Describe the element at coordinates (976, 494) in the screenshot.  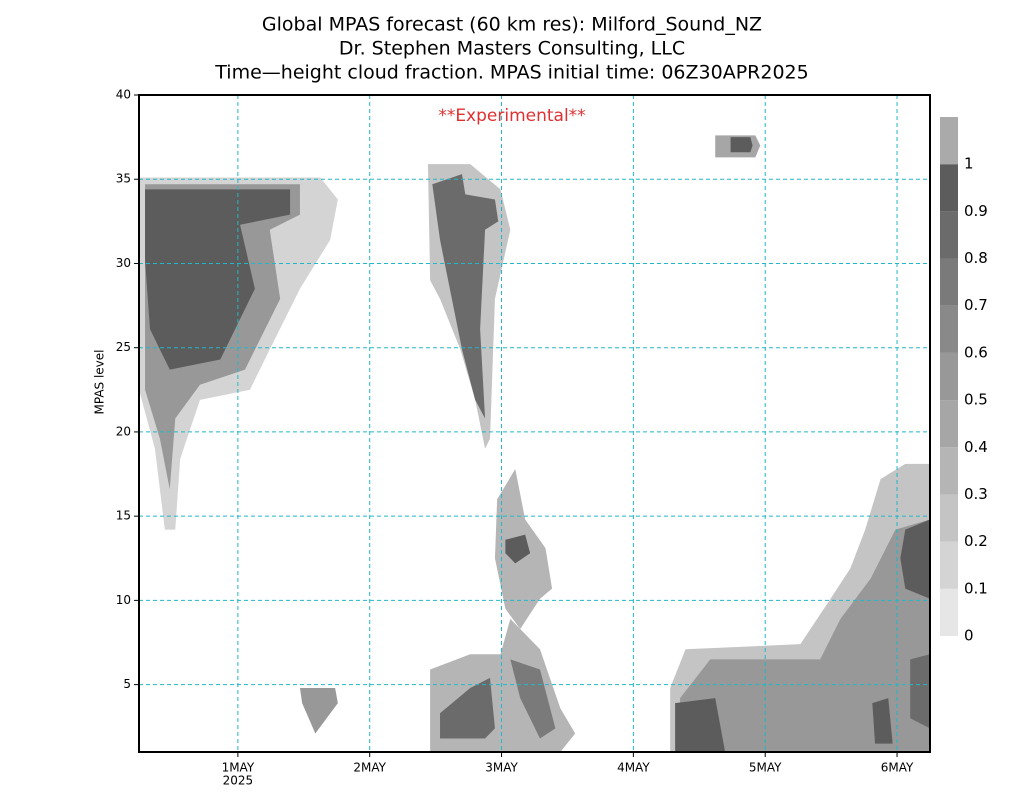
I see `colorbar-label: 0.3` at that location.